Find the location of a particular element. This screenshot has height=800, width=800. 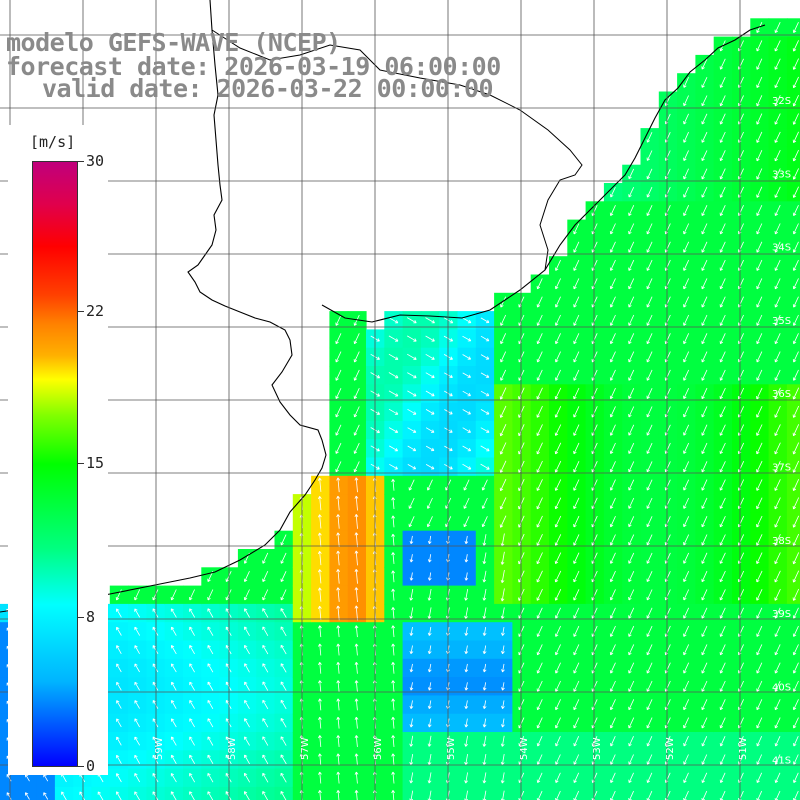

lon-label: 59W is located at coordinates (159, 748).